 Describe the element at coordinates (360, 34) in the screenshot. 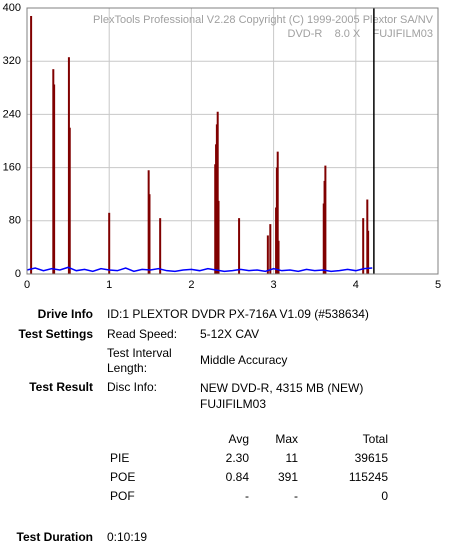

I see `chart-subtitle: DVD-R 8.0 X FUJIFILM03` at that location.